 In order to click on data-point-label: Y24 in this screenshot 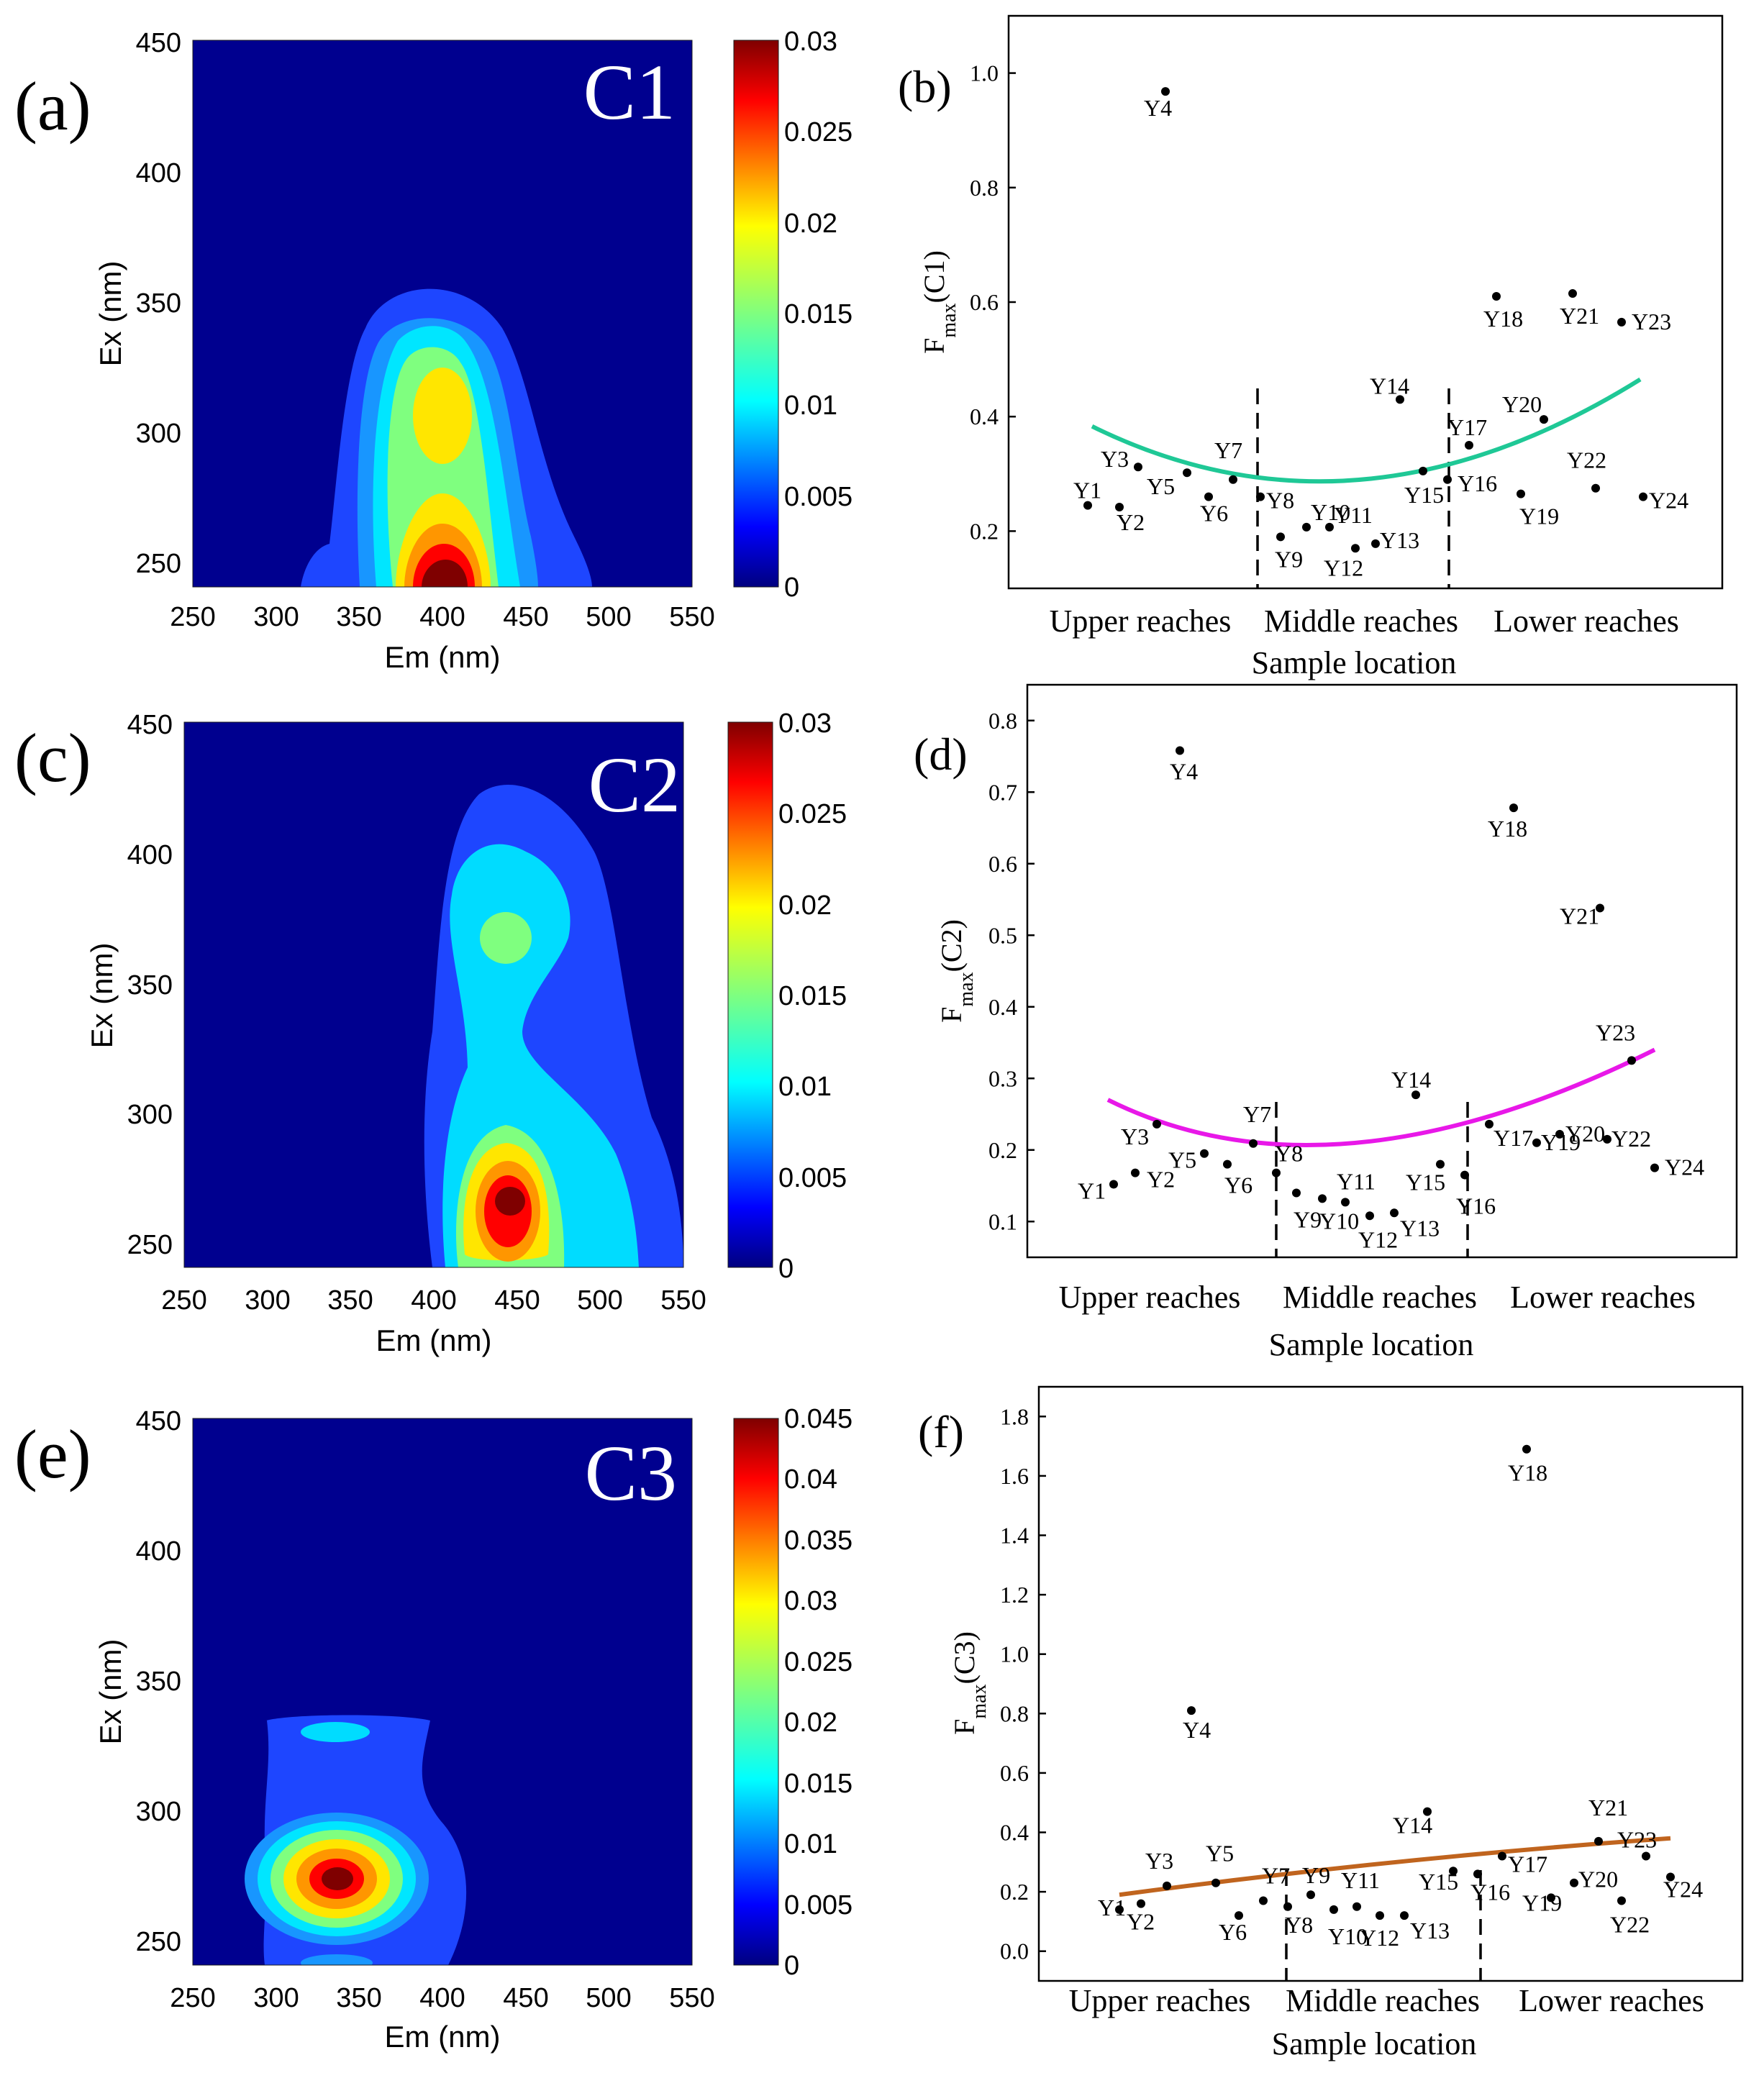, I will do `click(1684, 1167)`.